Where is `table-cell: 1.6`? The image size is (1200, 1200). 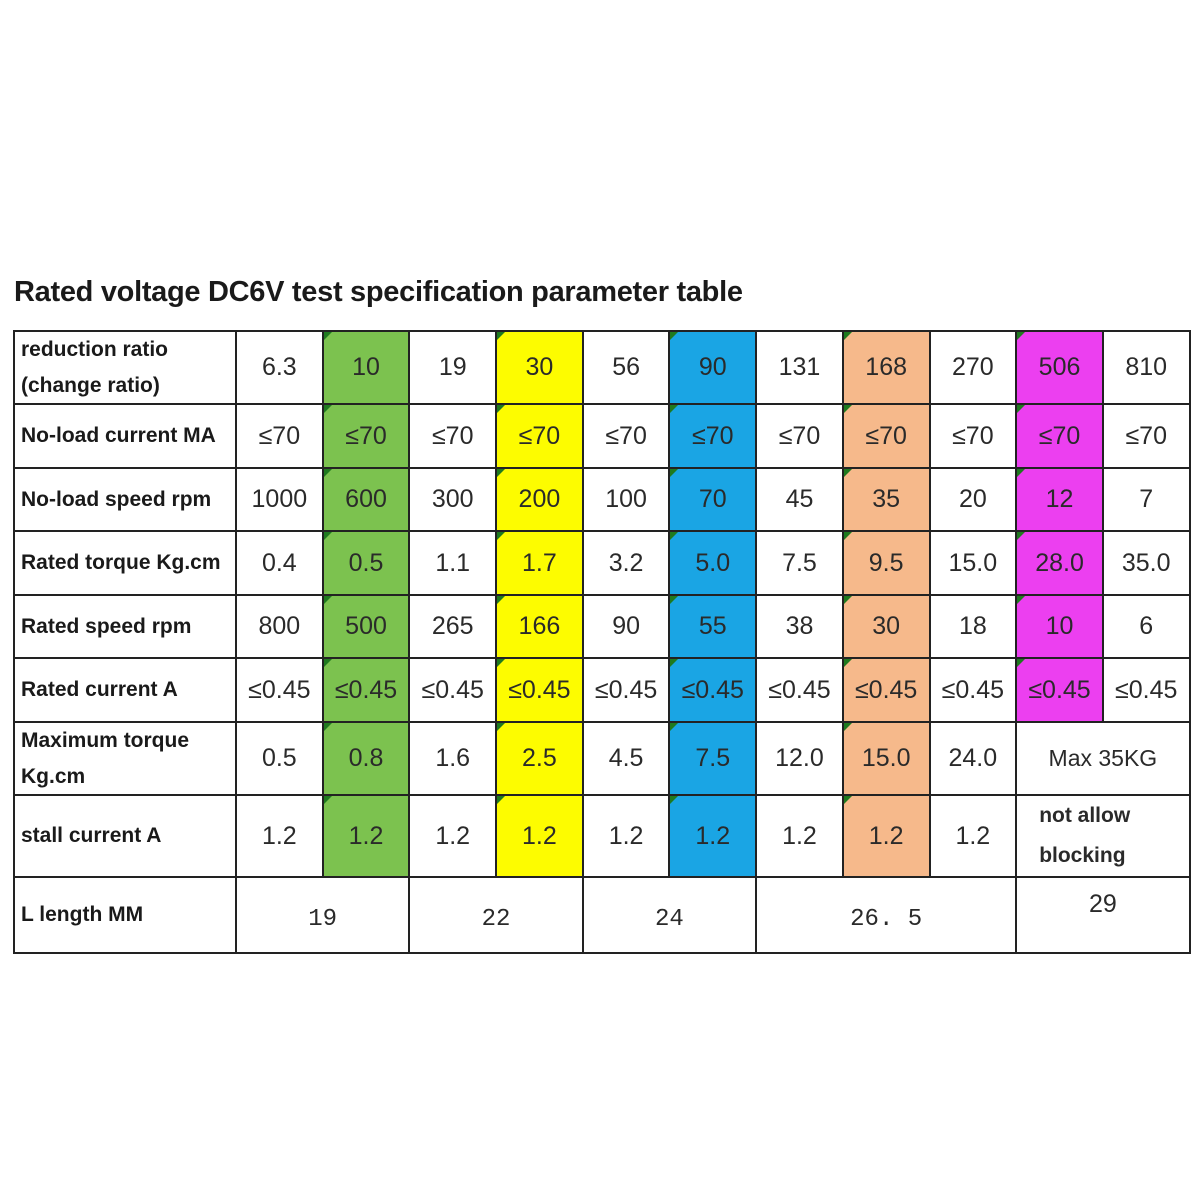 table-cell: 1.6 is located at coordinates (453, 758).